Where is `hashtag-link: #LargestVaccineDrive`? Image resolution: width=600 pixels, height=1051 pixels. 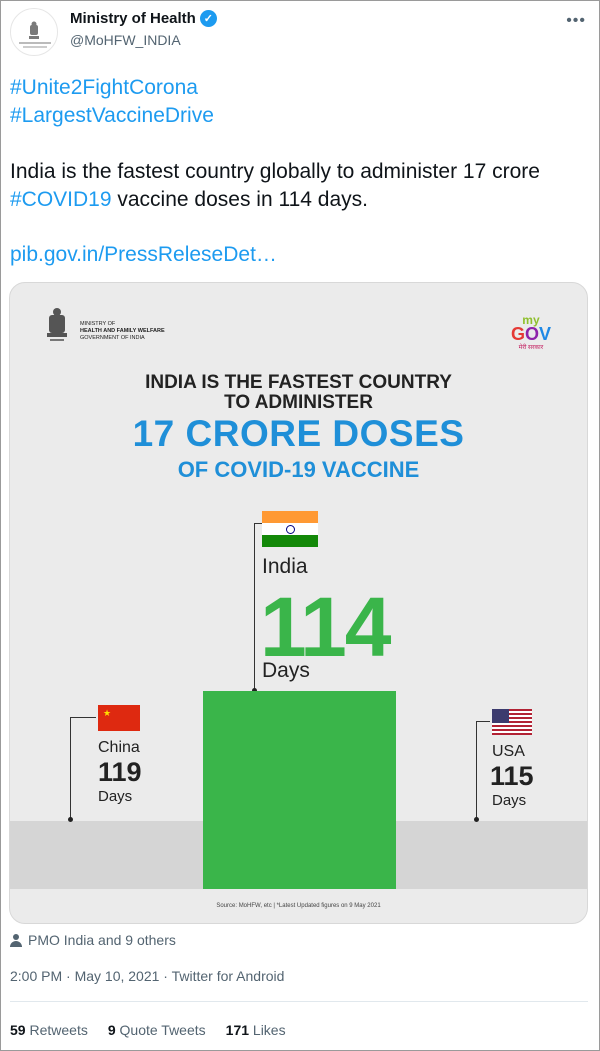
hashtag-link: #LargestVaccineDrive is located at coordinates (112, 115).